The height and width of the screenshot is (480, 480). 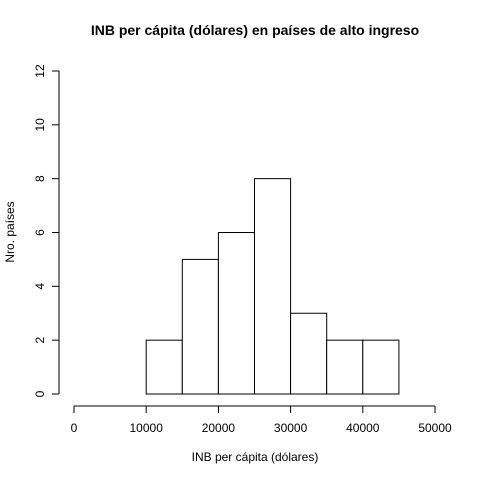 I want to click on x-tick-label: 10000, so click(x=147, y=428).